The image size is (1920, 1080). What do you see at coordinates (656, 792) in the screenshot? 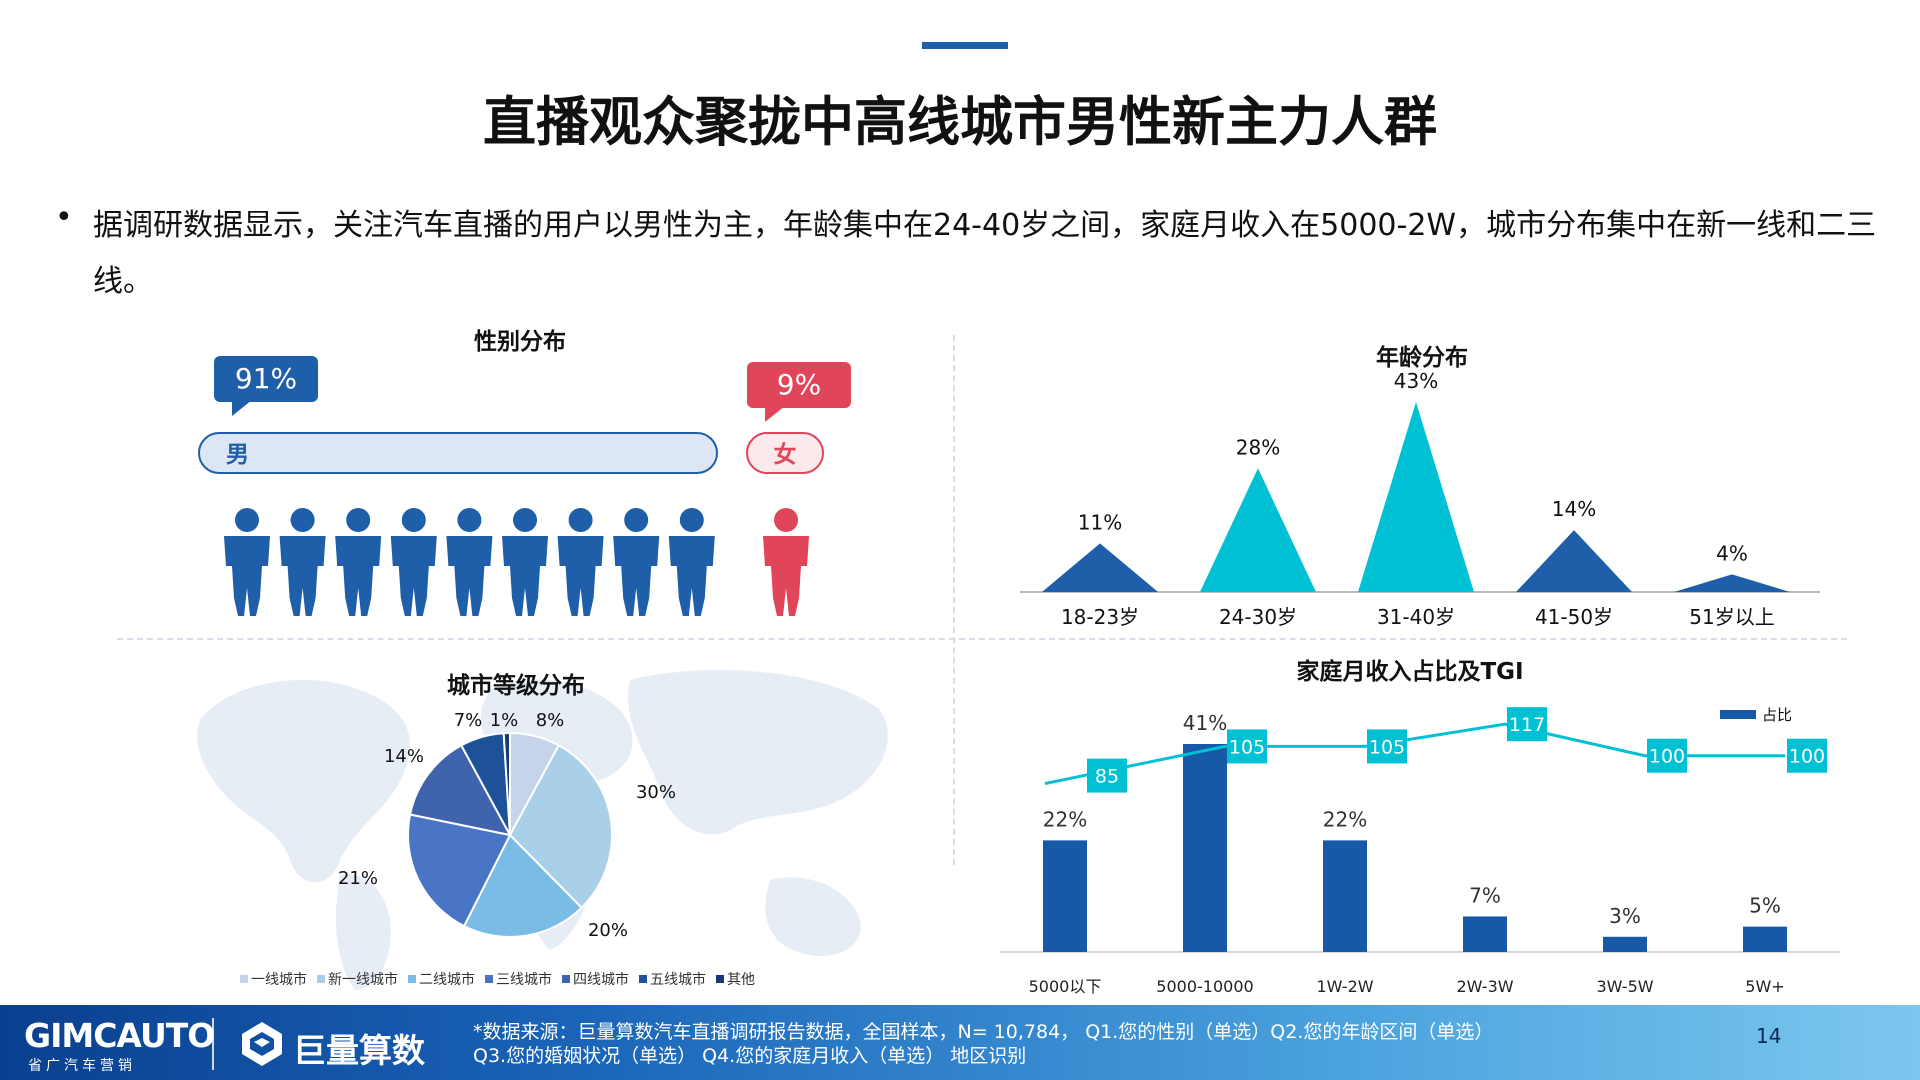
I see `pie-value-label: 30%` at bounding box center [656, 792].